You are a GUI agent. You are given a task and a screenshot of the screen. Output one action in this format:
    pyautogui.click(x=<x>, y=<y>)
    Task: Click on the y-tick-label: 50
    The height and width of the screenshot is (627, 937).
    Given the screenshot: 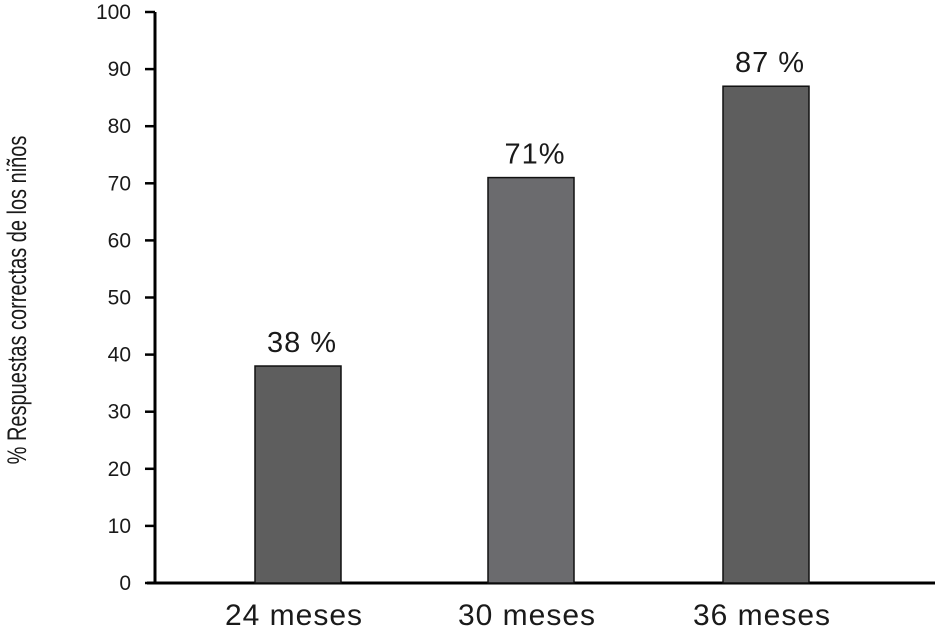 What is the action you would take?
    pyautogui.click(x=119, y=298)
    